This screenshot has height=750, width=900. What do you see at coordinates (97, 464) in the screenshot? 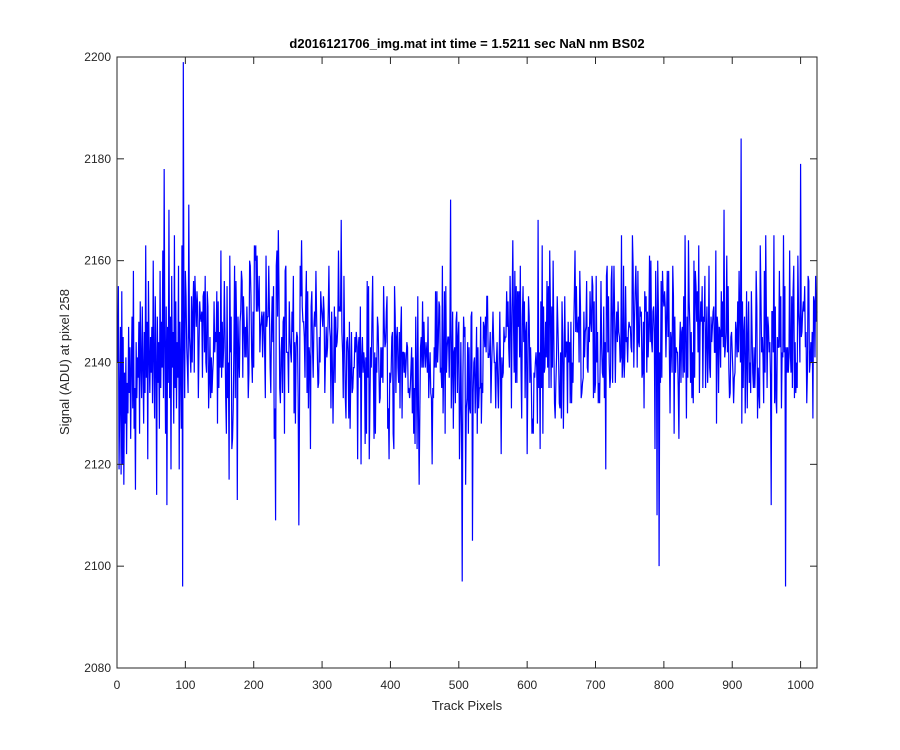
I see `y-tick-label: 2120` at bounding box center [97, 464].